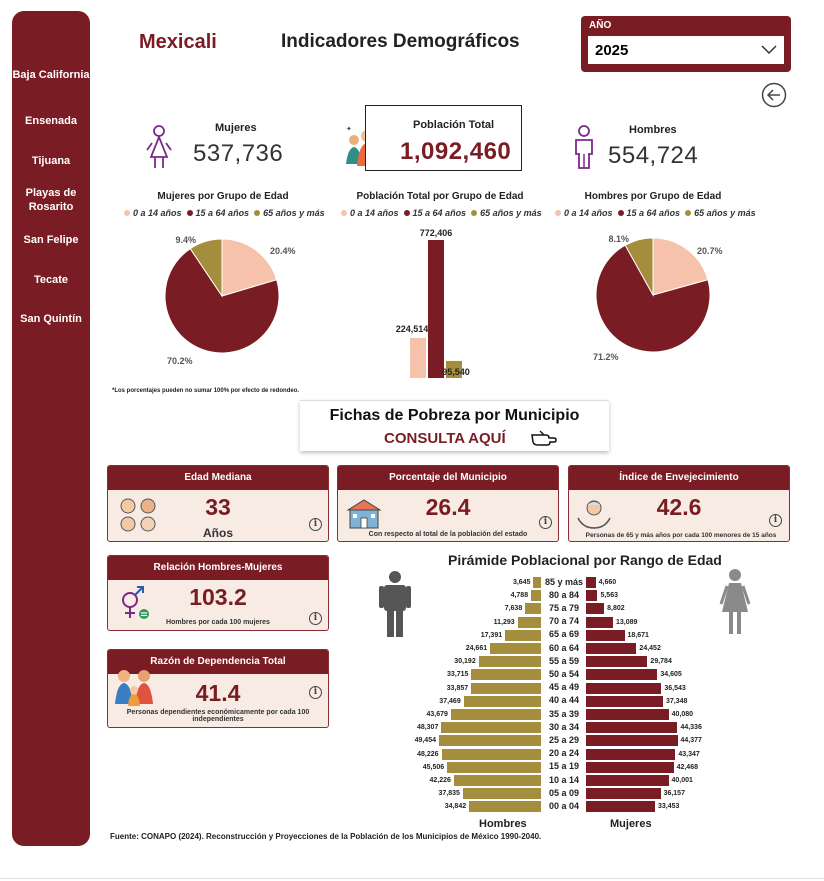  Describe the element at coordinates (218, 622) in the screenshot. I see `sex-ratio-desc: Hombres por cada 100 mujeres` at that location.